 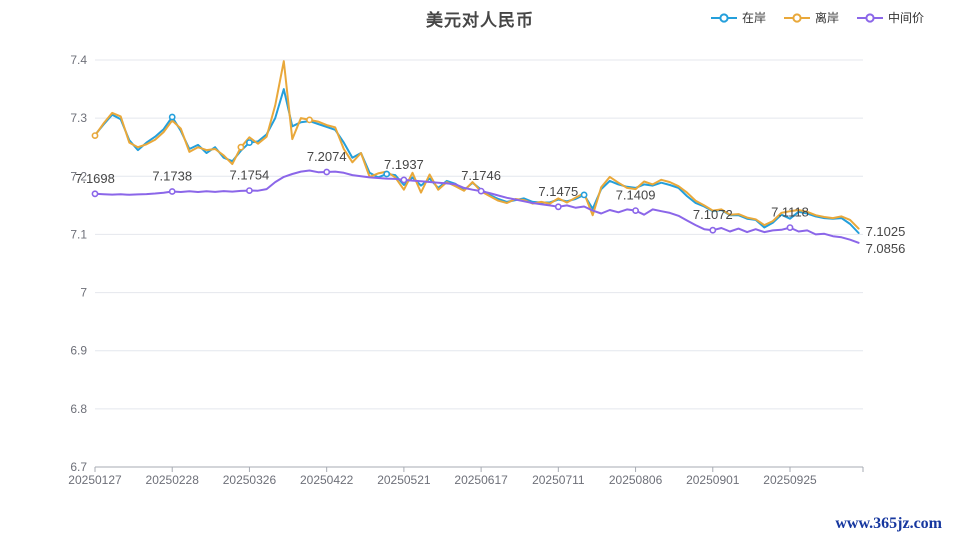 What do you see at coordinates (905, 18) in the screenshot?
I see `legend-label-central-parity: 中间价` at bounding box center [905, 18].